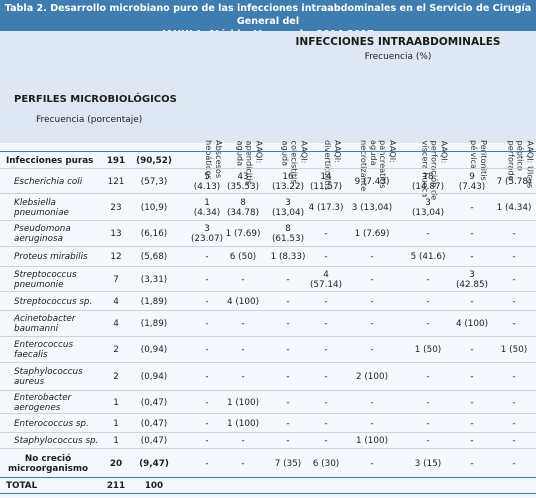  What do you see at coordinates (154, 402) in the screenshot?
I see `percent-cell: (0,47)` at bounding box center [154, 402].